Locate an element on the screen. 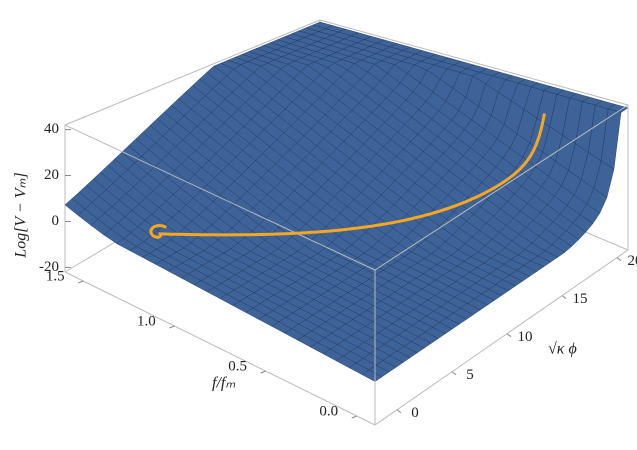 Image resolution: width=637 pixels, height=450 pixels. z-tick-label: 0 is located at coordinates (56, 221).